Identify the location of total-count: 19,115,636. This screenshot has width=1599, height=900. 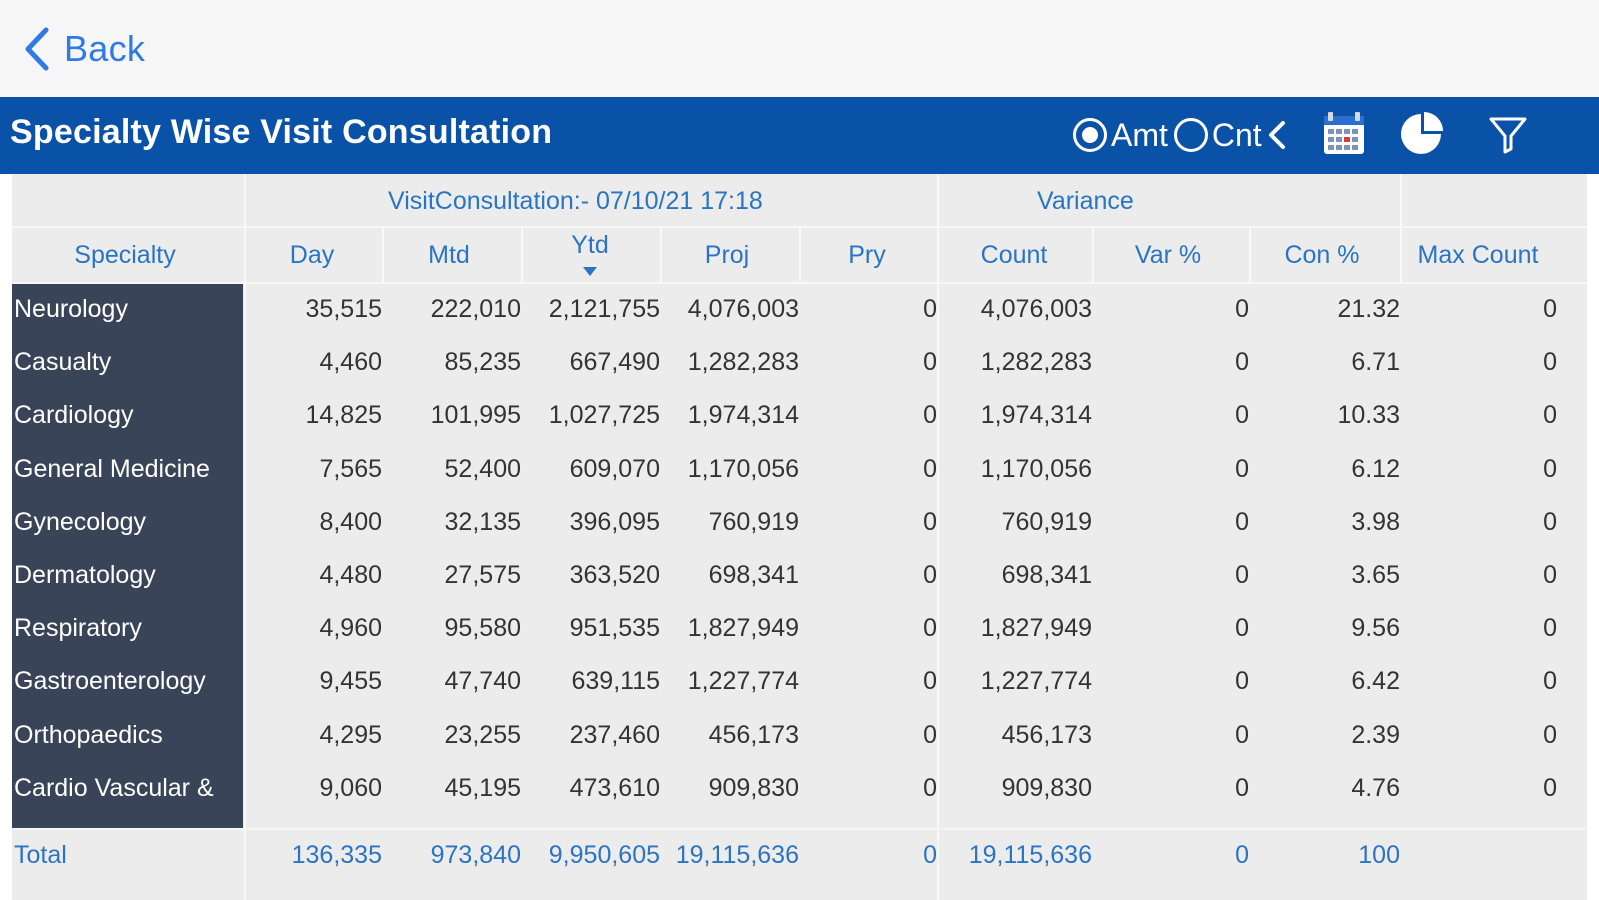
(1030, 855).